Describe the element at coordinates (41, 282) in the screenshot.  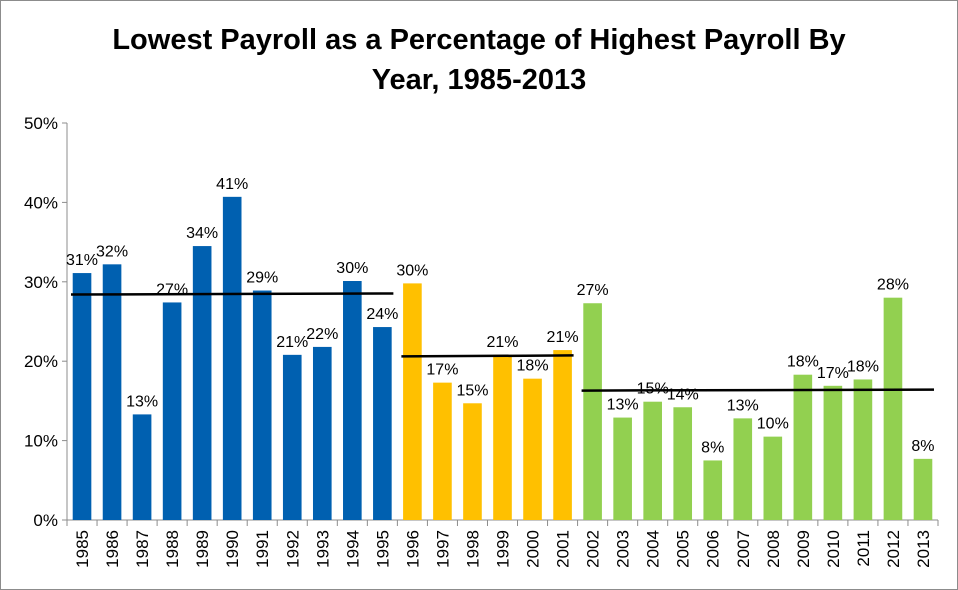
I see `y-tick-label: 30%` at that location.